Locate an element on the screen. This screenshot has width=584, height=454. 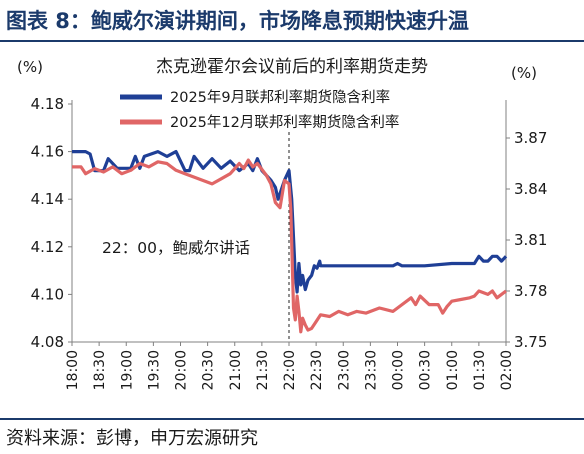
header-divider is located at coordinates (292, 41).